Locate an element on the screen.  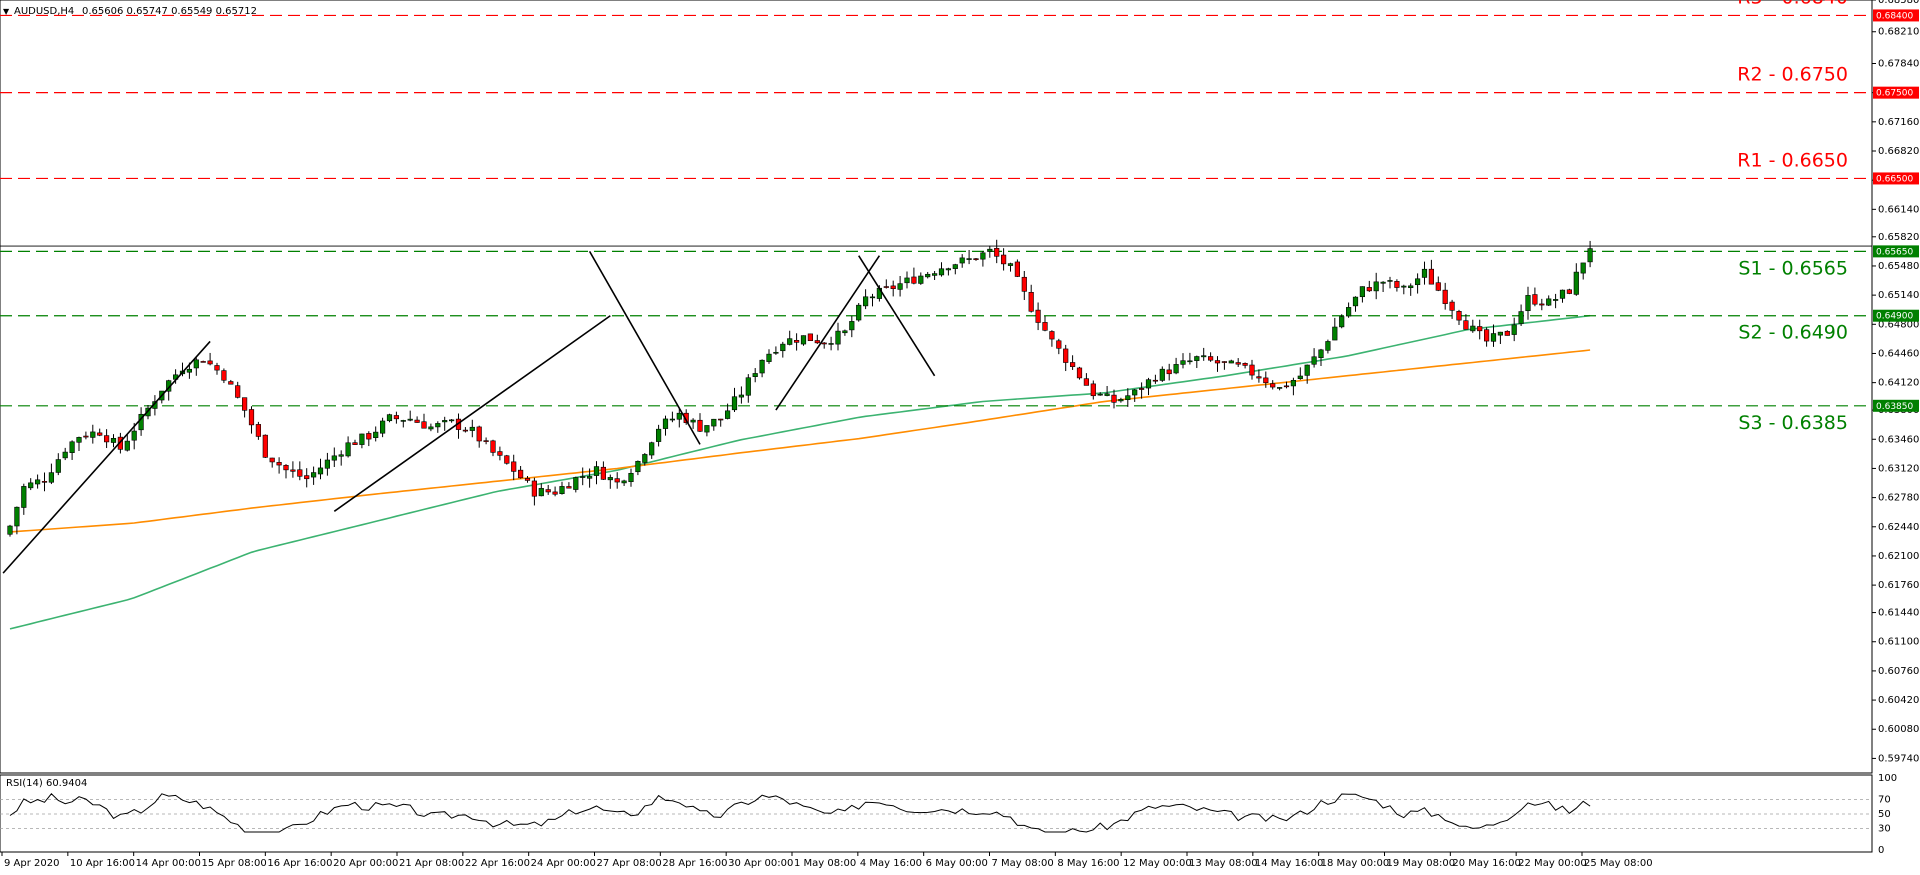
level-price-tag-text: 0.68400 is located at coordinates (1894, 16).